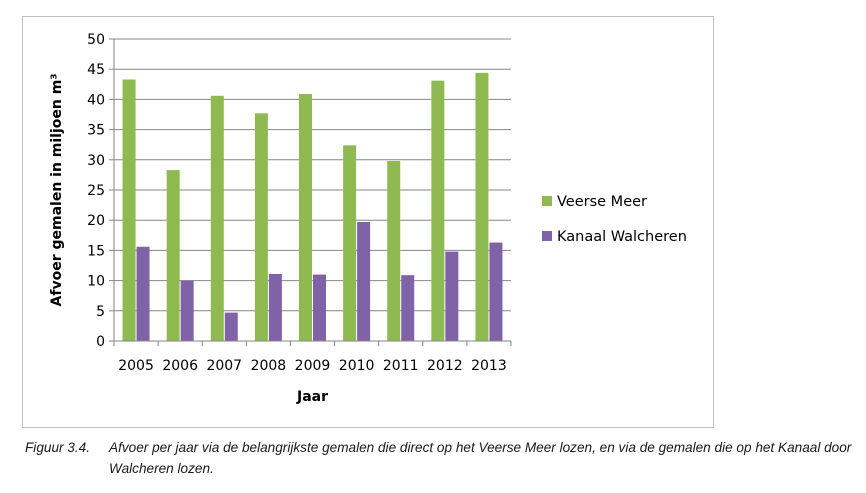 Image resolution: width=866 pixels, height=493 pixels. What do you see at coordinates (180, 366) in the screenshot?
I see `x-tick-label: 2006` at bounding box center [180, 366].